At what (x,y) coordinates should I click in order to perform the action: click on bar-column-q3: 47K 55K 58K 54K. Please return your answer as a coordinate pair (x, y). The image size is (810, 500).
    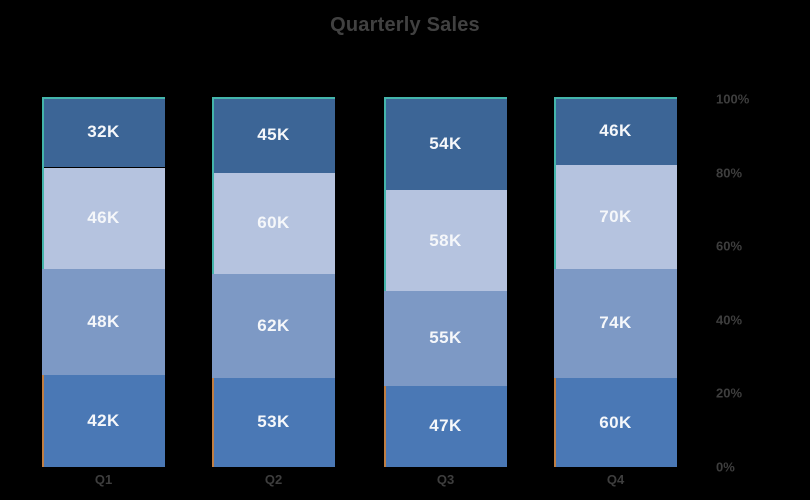
    Looking at the image, I should click on (445, 282).